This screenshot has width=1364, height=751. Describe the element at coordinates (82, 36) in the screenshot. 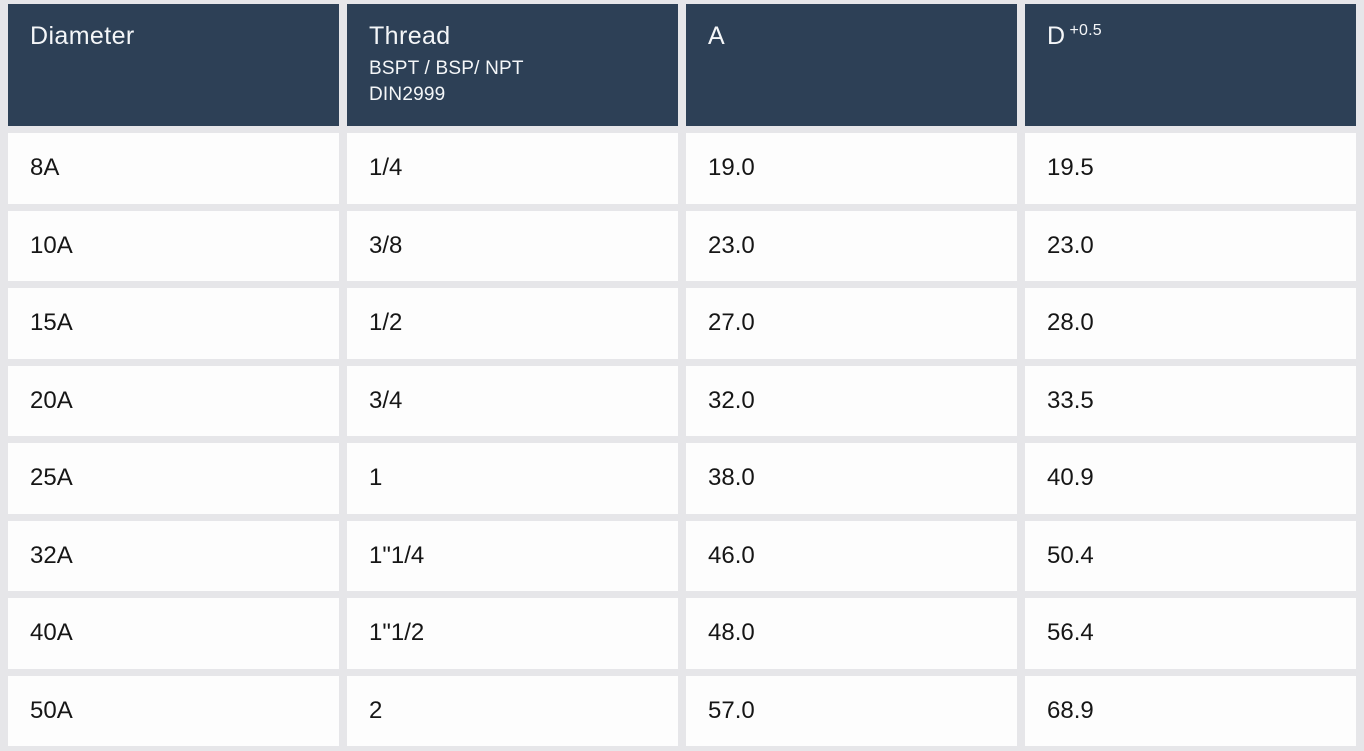

I see `column-title-diameter: Diameter` at that location.